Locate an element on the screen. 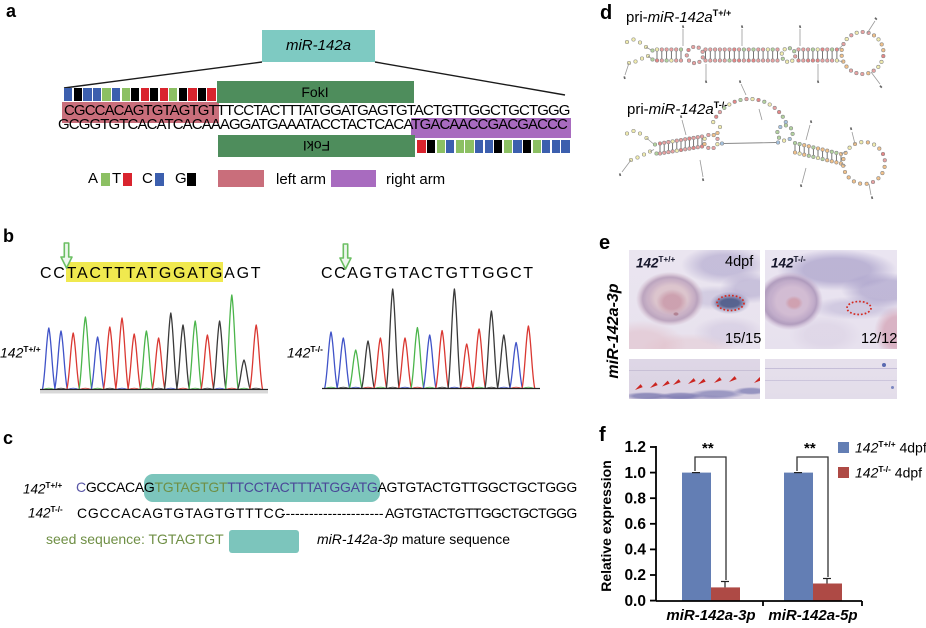  svg-text: 0.2 is located at coordinates (635, 575).